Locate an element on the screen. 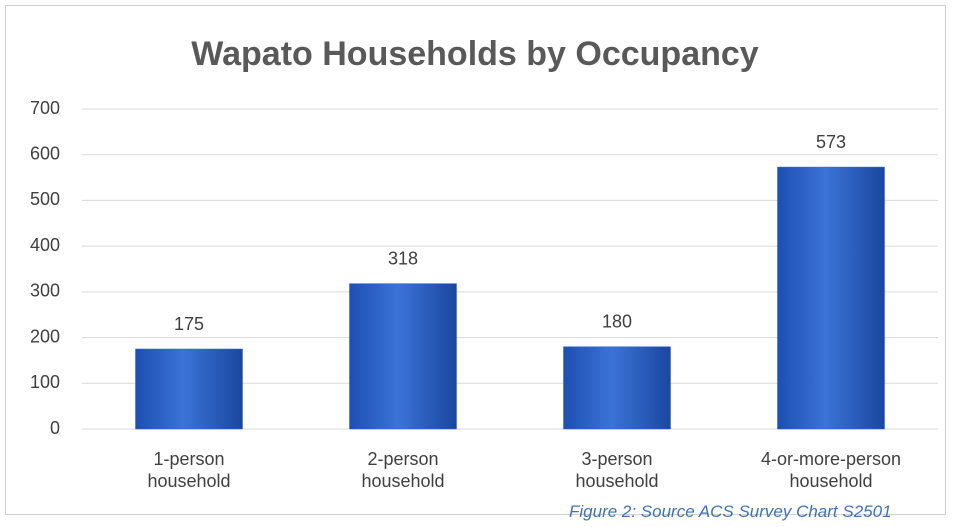 The image size is (957, 527). chart-title: Wapato Households by Occupancy is located at coordinates (474, 54).